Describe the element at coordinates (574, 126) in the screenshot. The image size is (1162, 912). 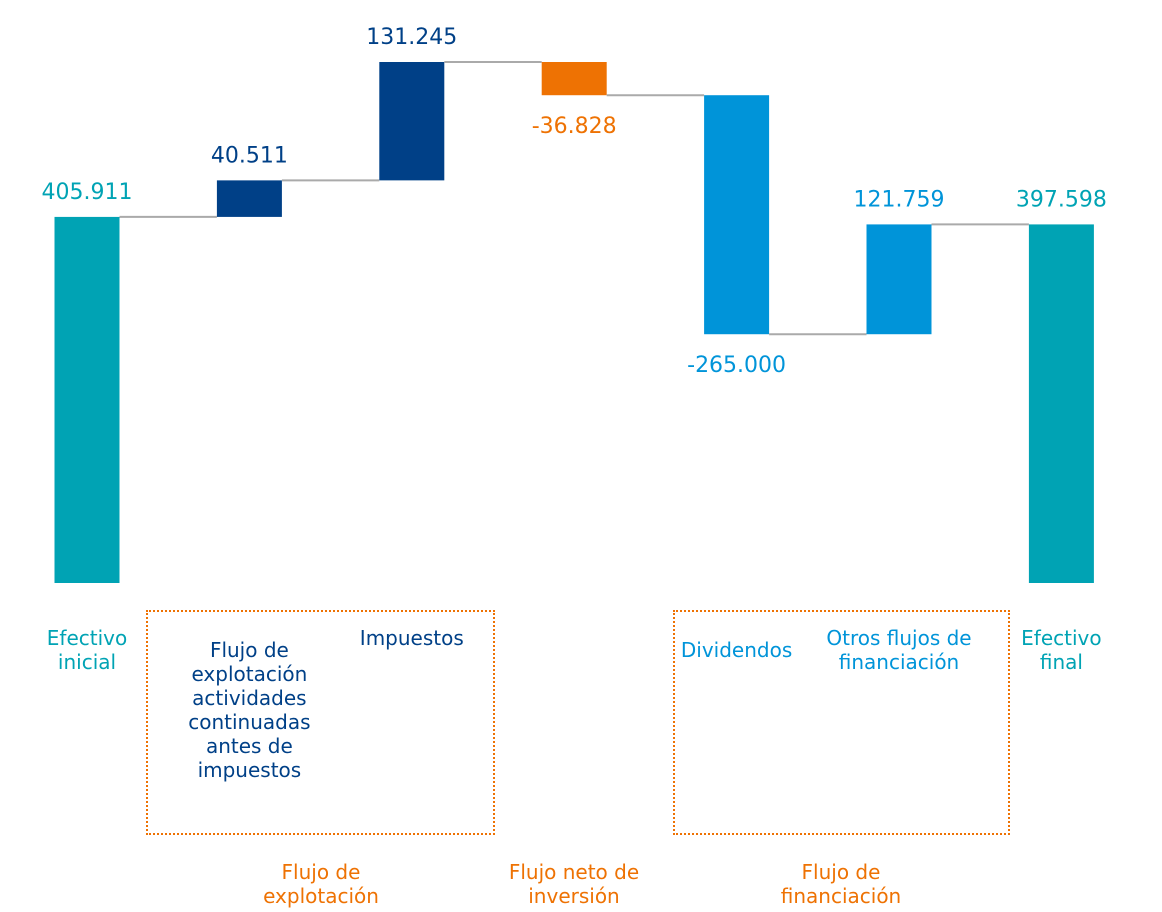
I see `value-label: -36.828` at that location.